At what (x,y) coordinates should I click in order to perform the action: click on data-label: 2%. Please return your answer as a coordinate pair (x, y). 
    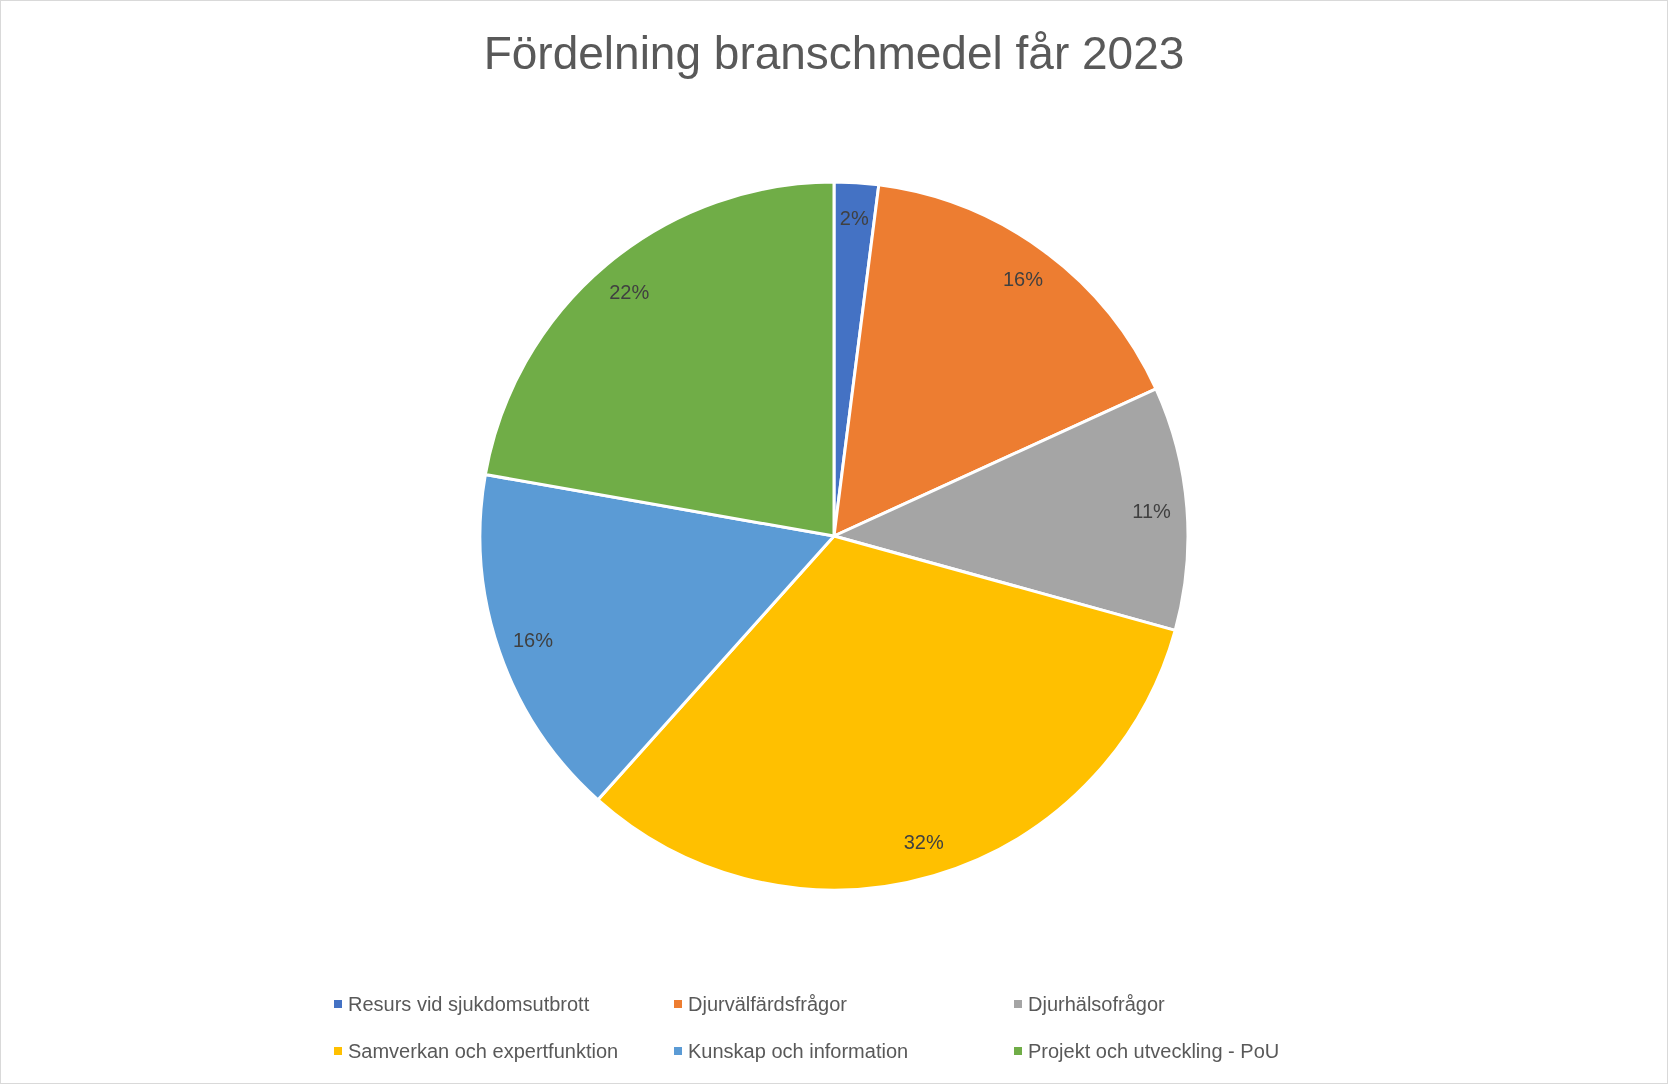
    Looking at the image, I should click on (854, 218).